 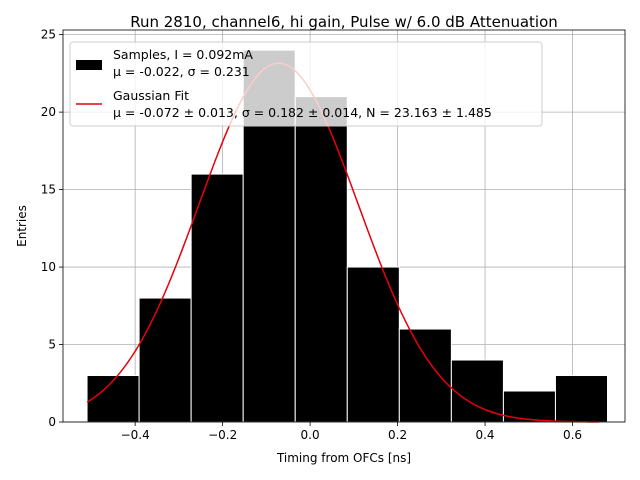 I want to click on legend-samples-label: Samples, I = 0.092mA, so click(x=183, y=54).